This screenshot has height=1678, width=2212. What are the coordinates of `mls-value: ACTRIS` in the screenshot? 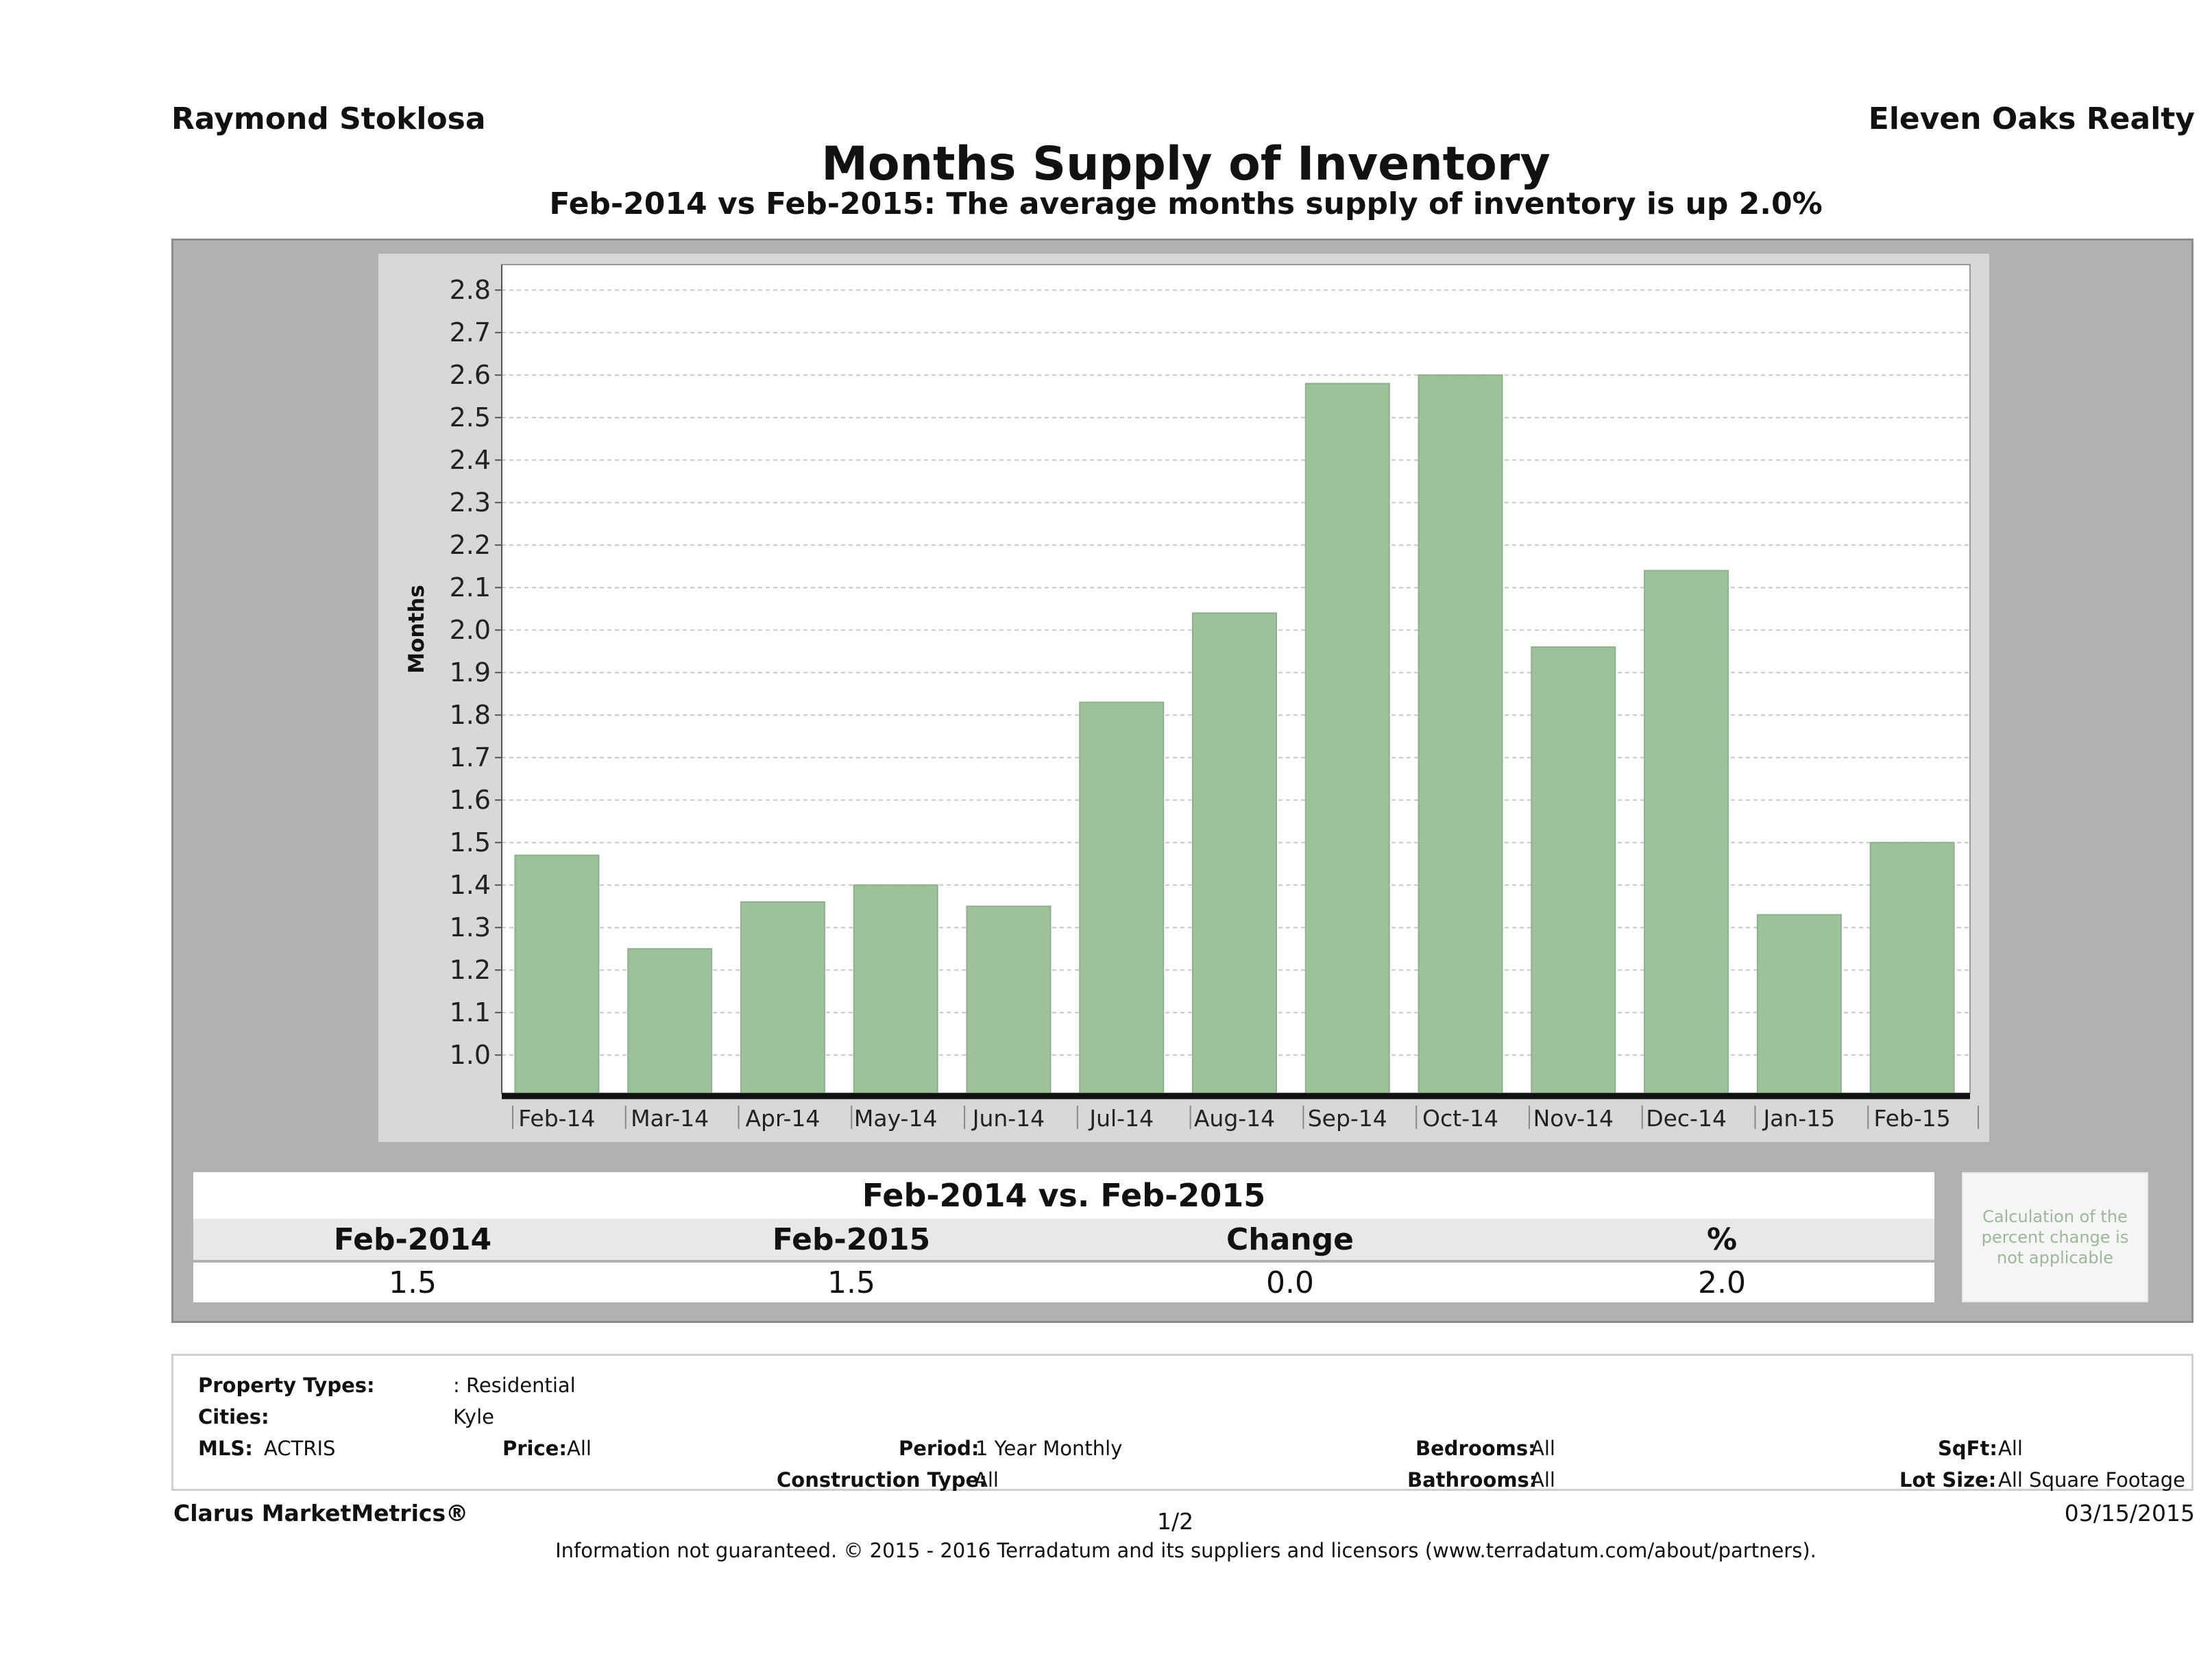 It's located at (300, 1448).